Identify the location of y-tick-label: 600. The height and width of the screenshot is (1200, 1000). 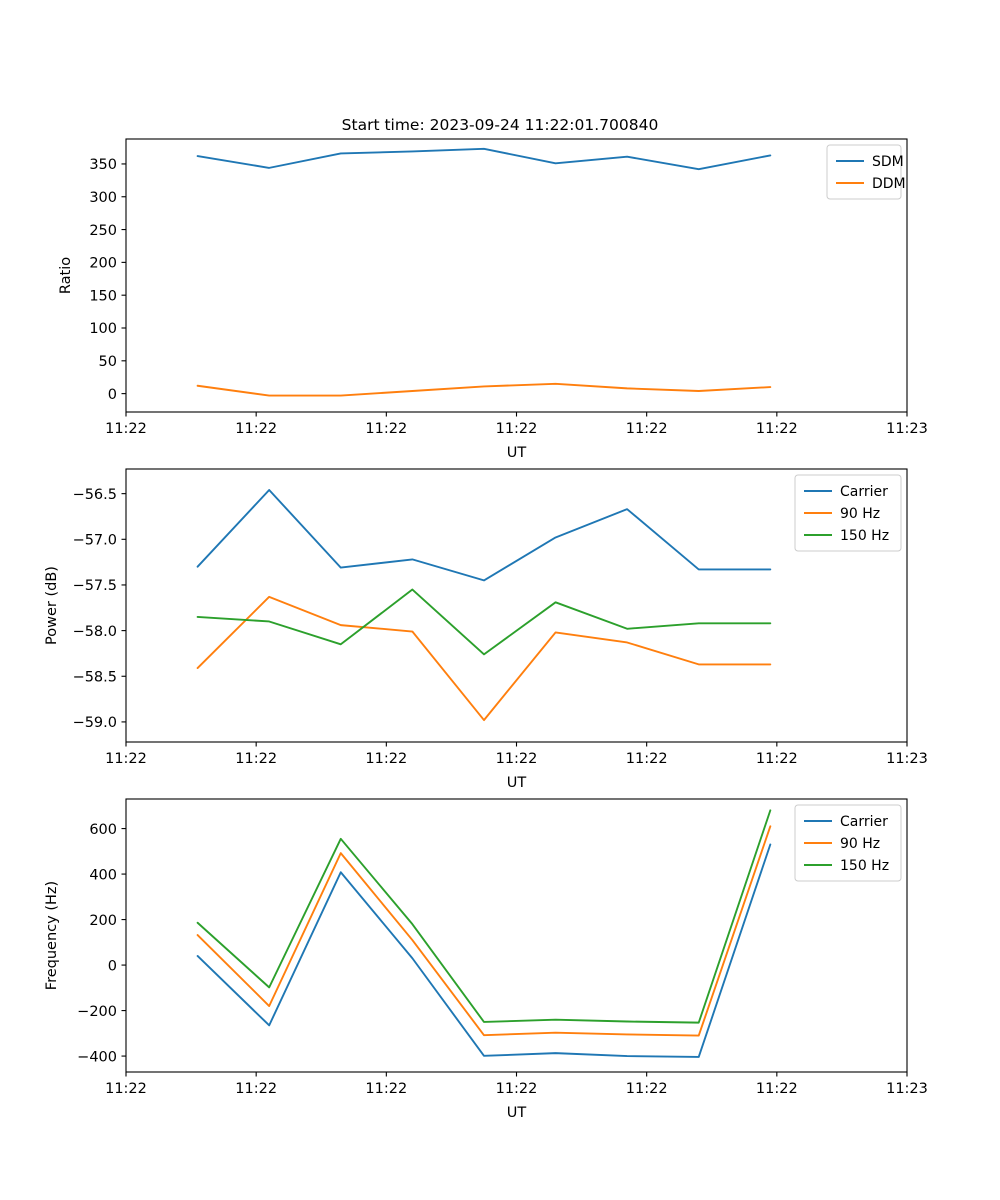
(103, 830).